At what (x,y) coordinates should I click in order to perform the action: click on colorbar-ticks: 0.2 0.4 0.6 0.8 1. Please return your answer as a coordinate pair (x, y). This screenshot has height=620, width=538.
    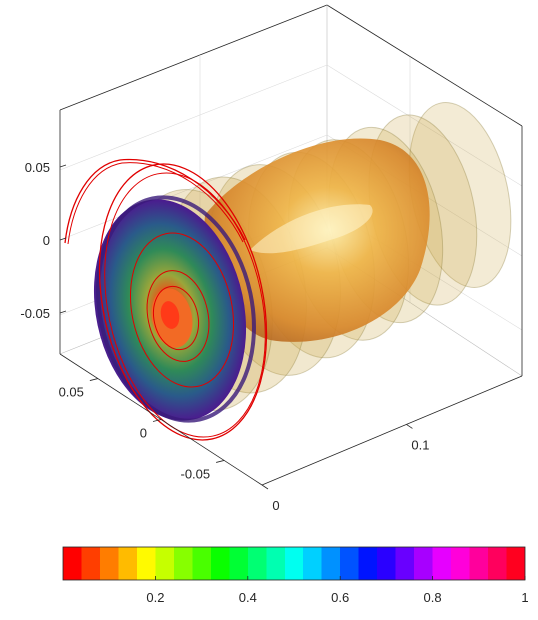
    Looking at the image, I should click on (337, 590).